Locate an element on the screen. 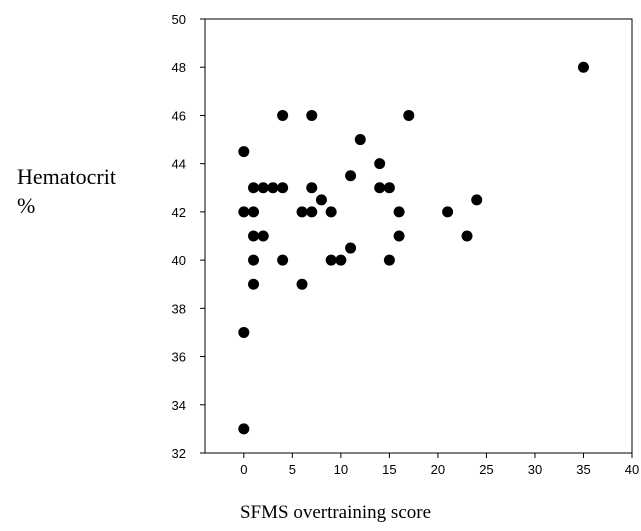  y-tick-label: 38 is located at coordinates (179, 308).